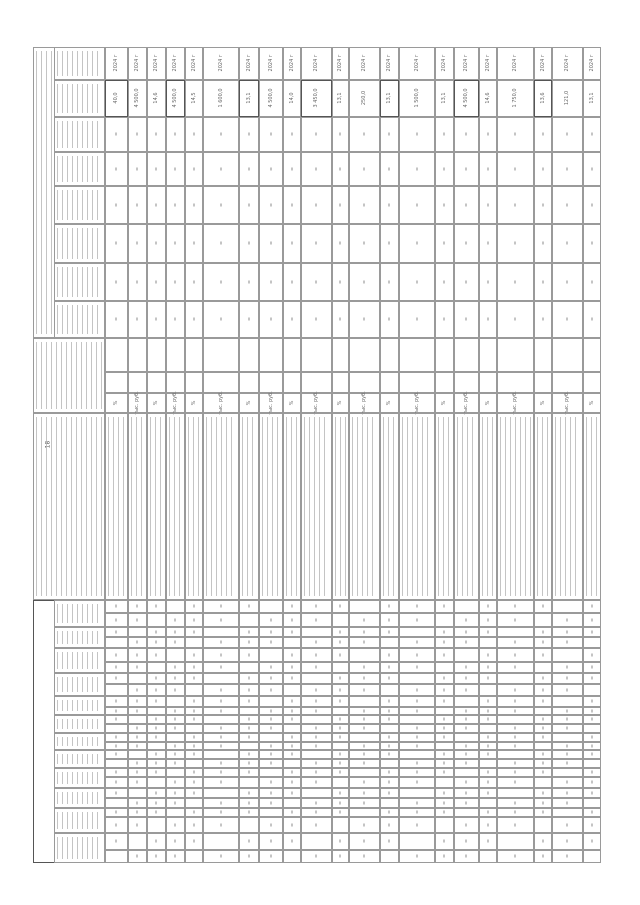 This screenshot has width=640, height=905. What do you see at coordinates (364, 402) in the screenshot?
I see `unit-label: тыс. руб.` at bounding box center [364, 402].